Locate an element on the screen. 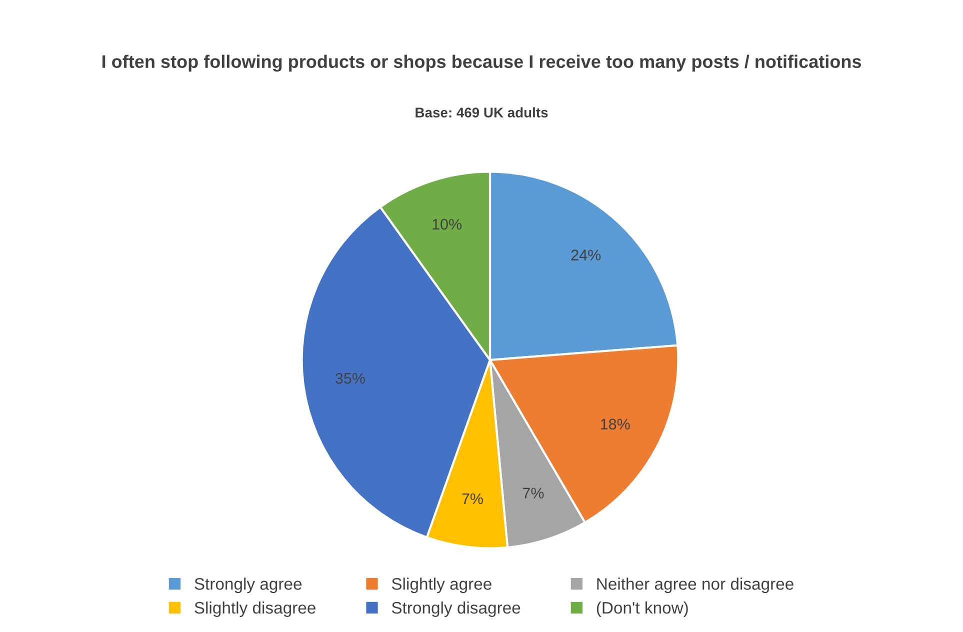 The image size is (963, 632). data-label: 18% is located at coordinates (615, 424).